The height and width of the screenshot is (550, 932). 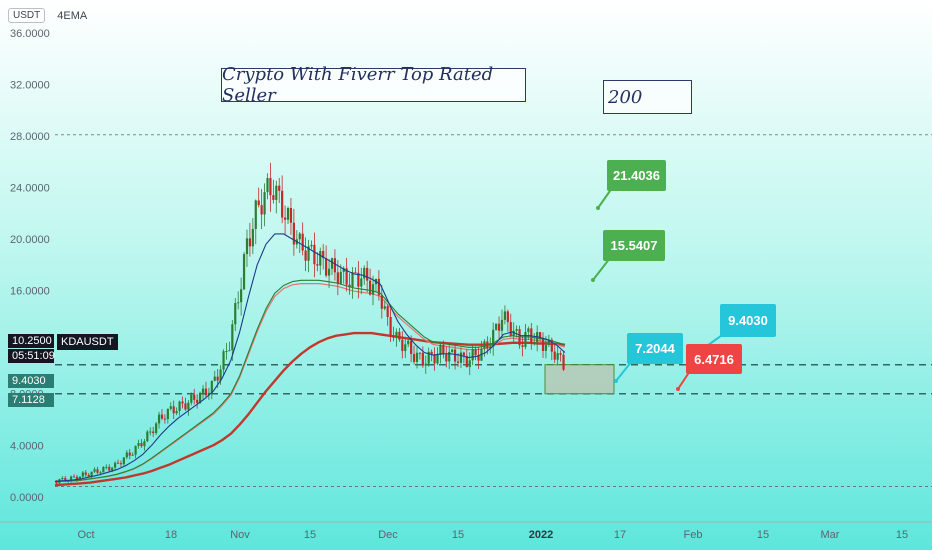 What do you see at coordinates (620, 535) in the screenshot?
I see `x-tick-label: 17` at bounding box center [620, 535].